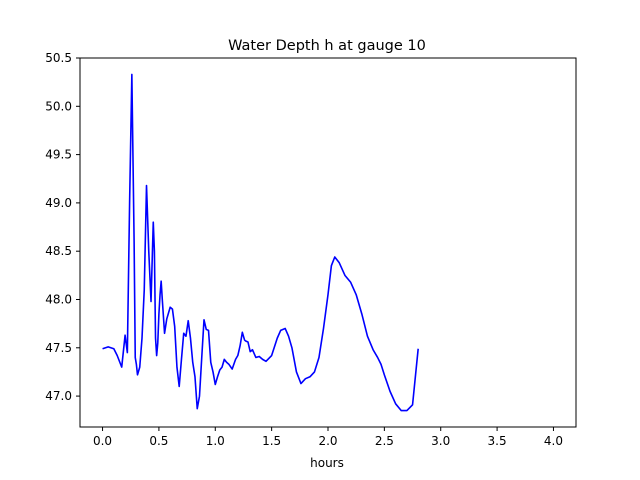 The image size is (640, 480). What do you see at coordinates (58, 396) in the screenshot?
I see `y-tick-label: 47.0` at bounding box center [58, 396].